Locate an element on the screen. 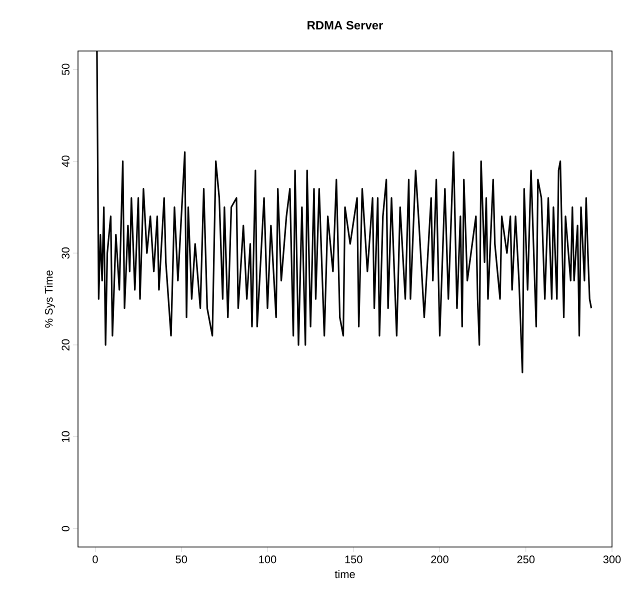 The width and height of the screenshot is (621, 616). y-tick-label: 10 is located at coordinates (66, 436).